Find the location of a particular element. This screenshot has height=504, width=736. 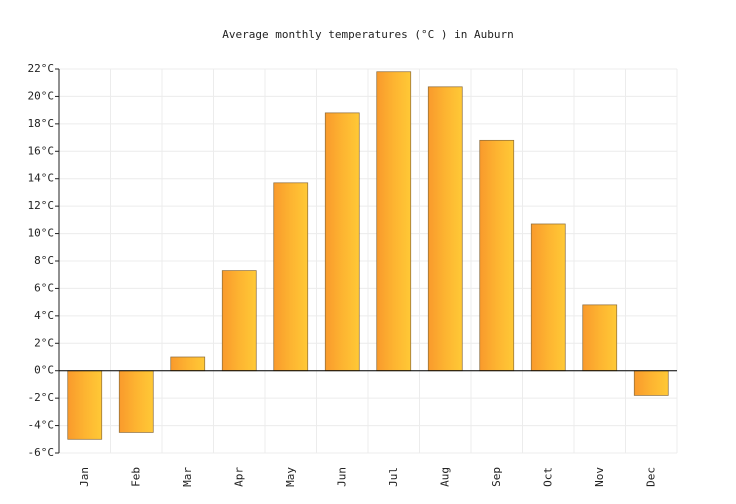

y-tick-label: 12°C is located at coordinates (41, 205).